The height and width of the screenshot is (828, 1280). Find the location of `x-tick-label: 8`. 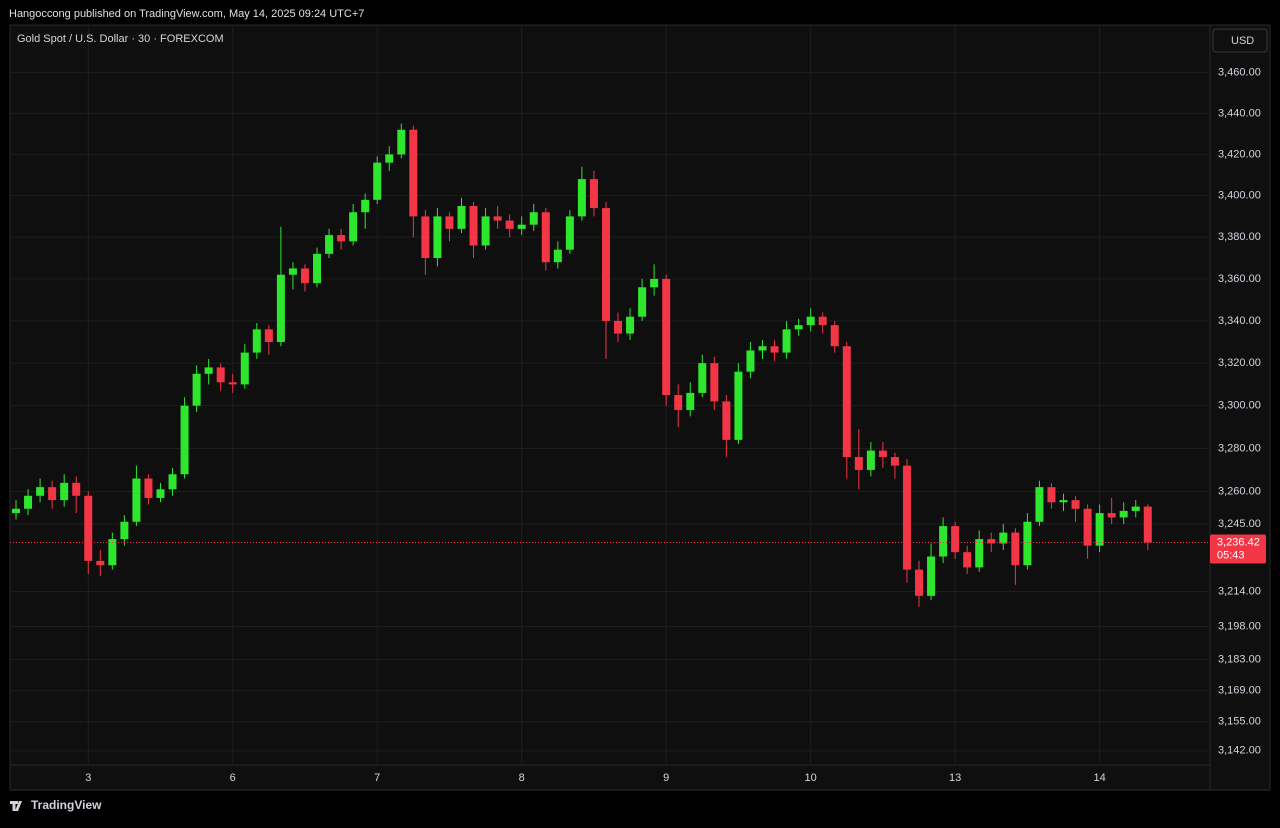

x-tick-label: 8 is located at coordinates (522, 778).